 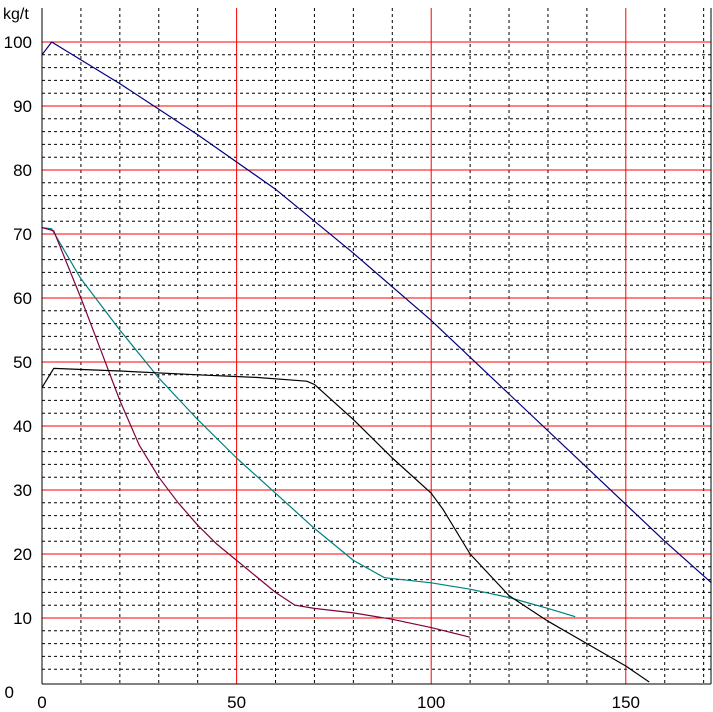 What do you see at coordinates (22, 490) in the screenshot?
I see `y-tick-label: 30` at bounding box center [22, 490].